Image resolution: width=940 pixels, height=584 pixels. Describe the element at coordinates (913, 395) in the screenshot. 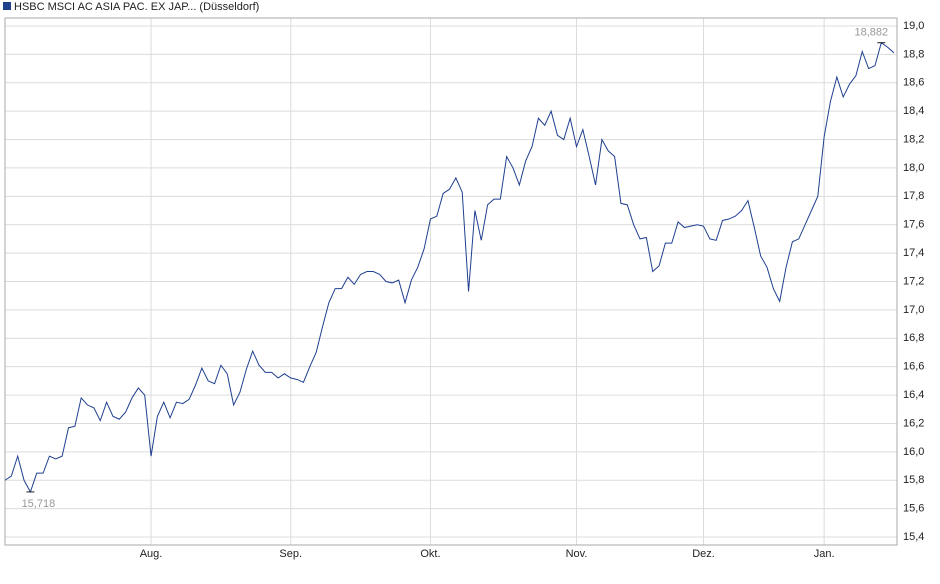

I see `y-tick-label: 16,4` at that location.